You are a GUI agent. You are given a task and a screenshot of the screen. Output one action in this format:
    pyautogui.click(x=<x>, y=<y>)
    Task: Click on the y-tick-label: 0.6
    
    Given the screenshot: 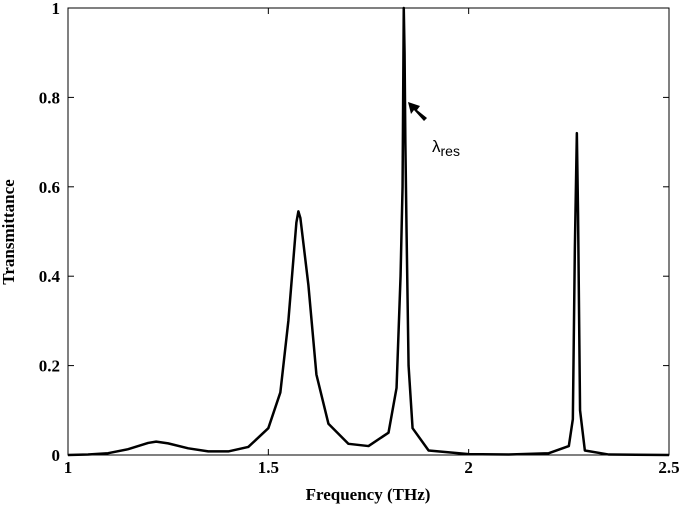 What is the action you would take?
    pyautogui.click(x=49, y=187)
    